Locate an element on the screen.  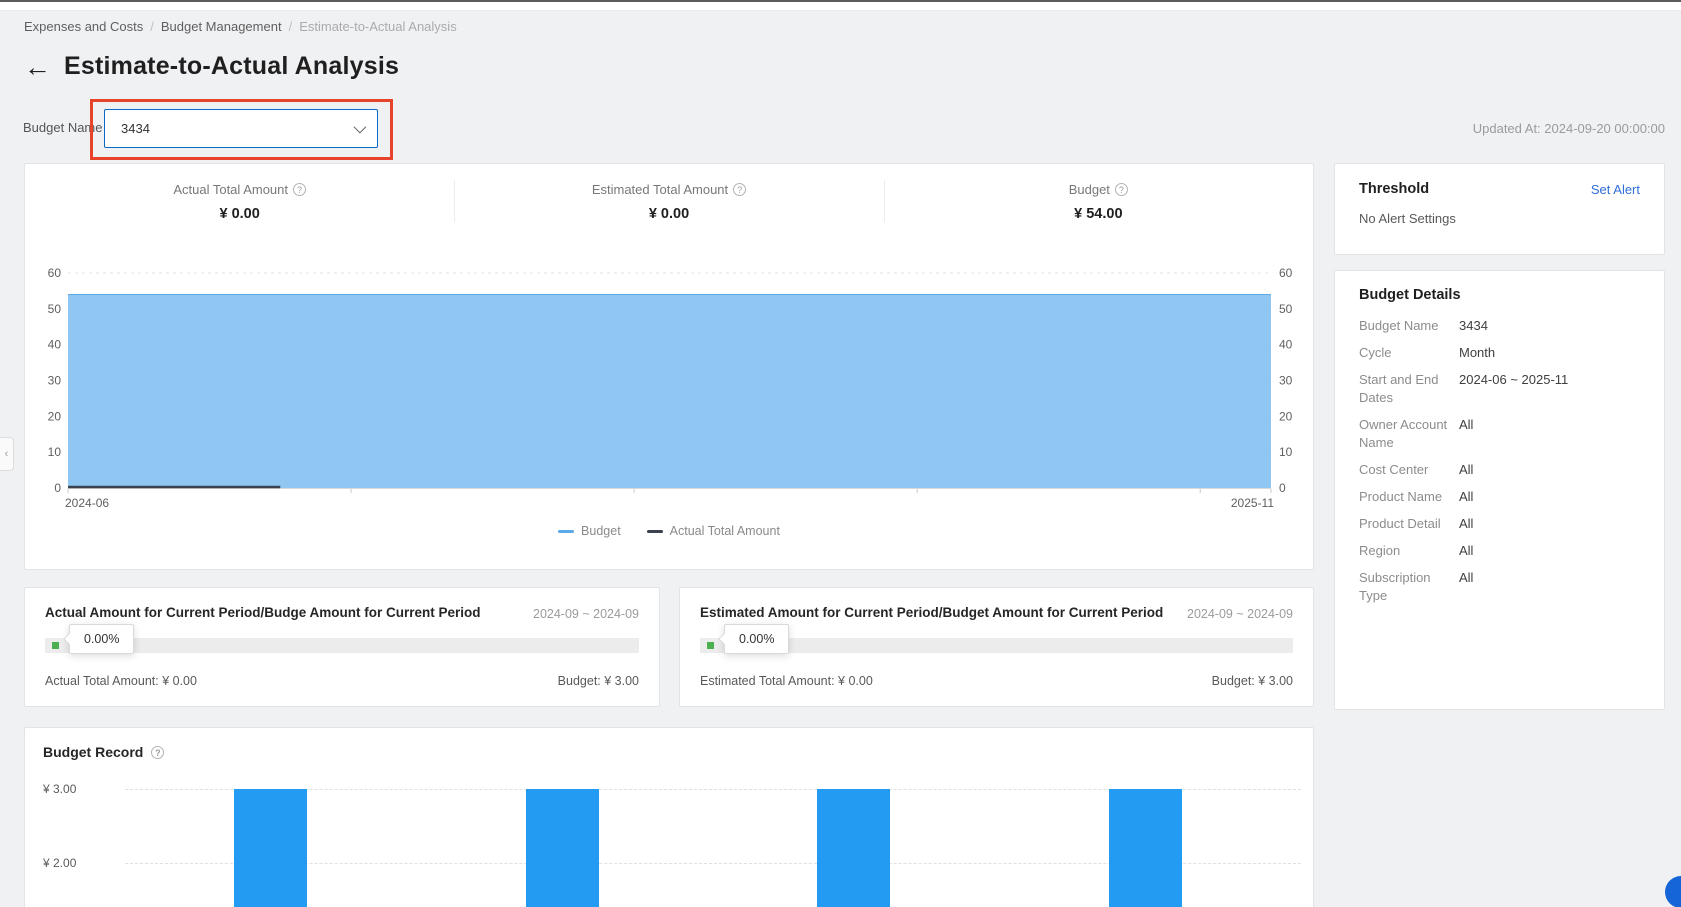
budget-detail-row: Region All is located at coordinates (1502, 551).